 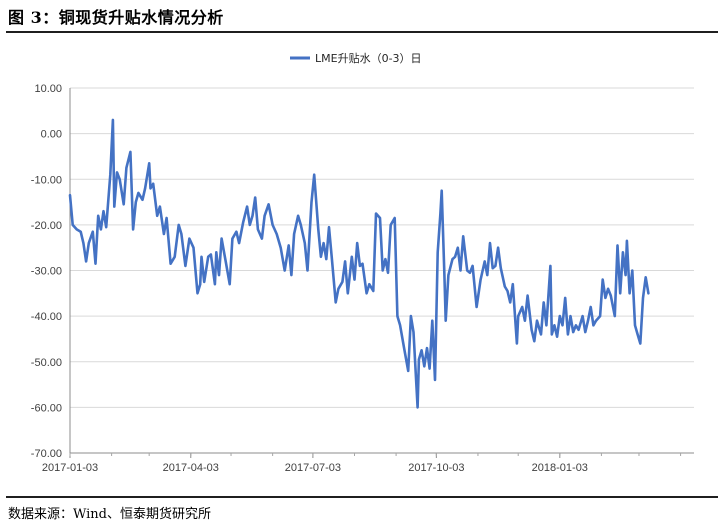 What do you see at coordinates (46, 317) in the screenshot?
I see `y-tick-label: -40.00` at bounding box center [46, 317].